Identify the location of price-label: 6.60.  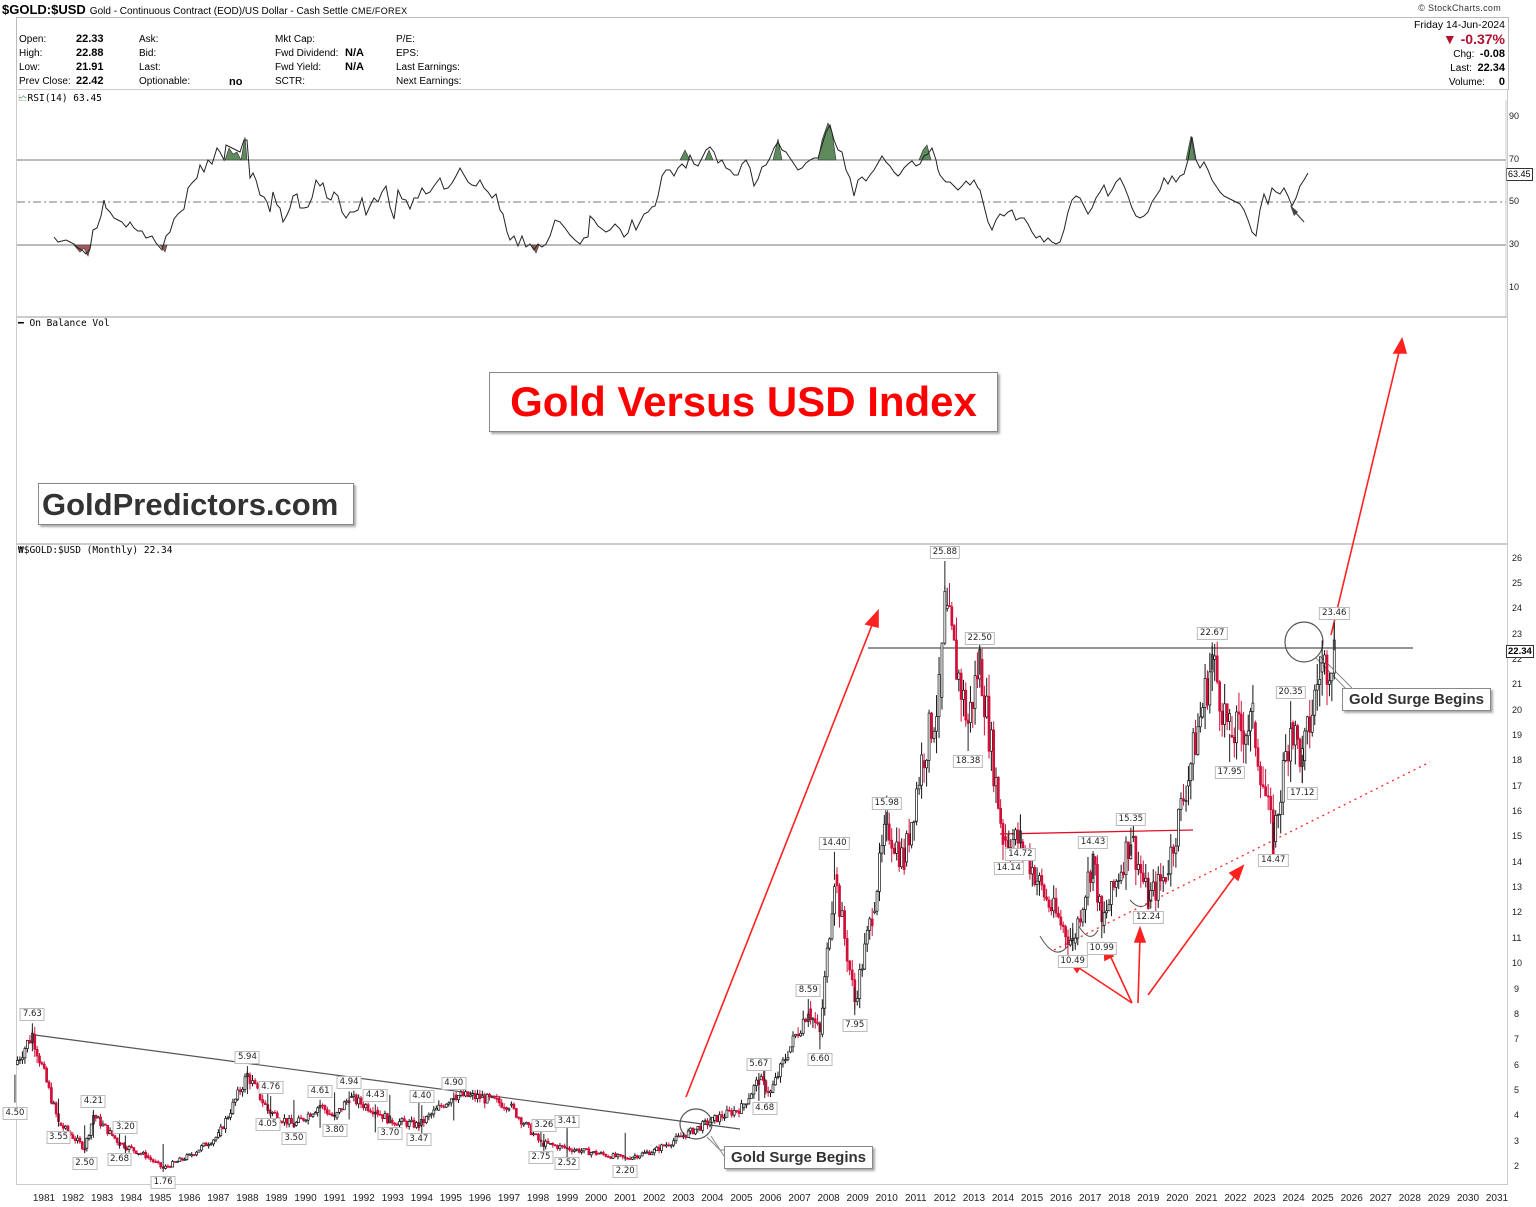
(820, 1060).